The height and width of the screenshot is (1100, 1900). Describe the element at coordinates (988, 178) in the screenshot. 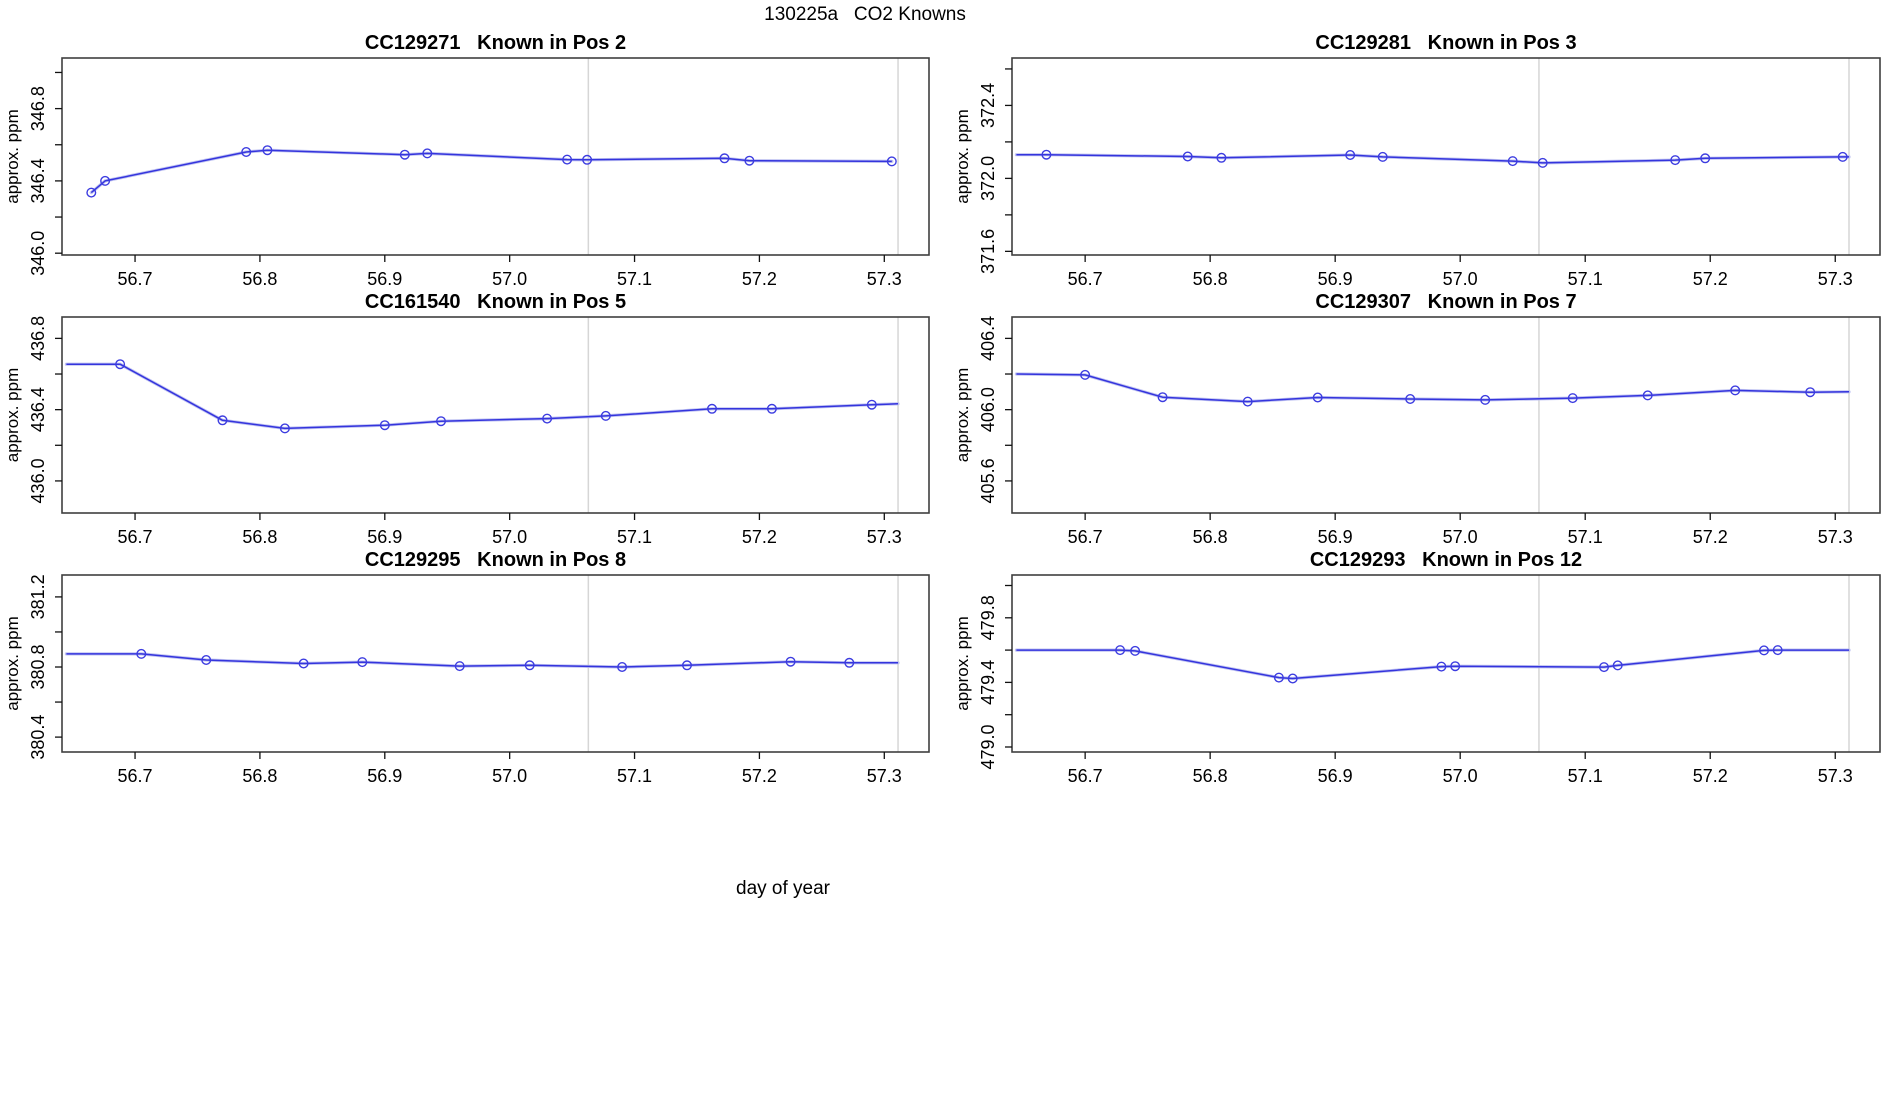

I see `y-tick-label: 372.0` at that location.